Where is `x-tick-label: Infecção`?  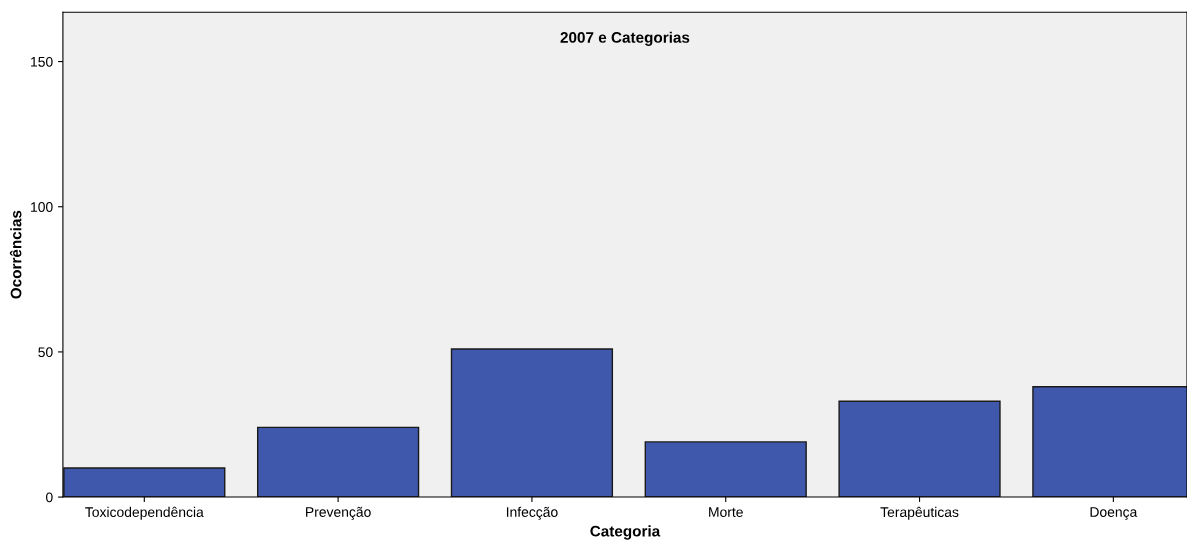 x-tick-label: Infecção is located at coordinates (532, 513).